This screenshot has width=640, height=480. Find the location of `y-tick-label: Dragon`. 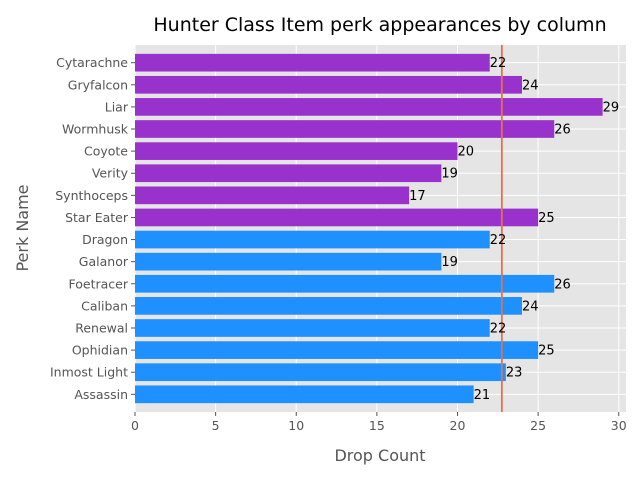

y-tick-label: Dragon is located at coordinates (105, 239).